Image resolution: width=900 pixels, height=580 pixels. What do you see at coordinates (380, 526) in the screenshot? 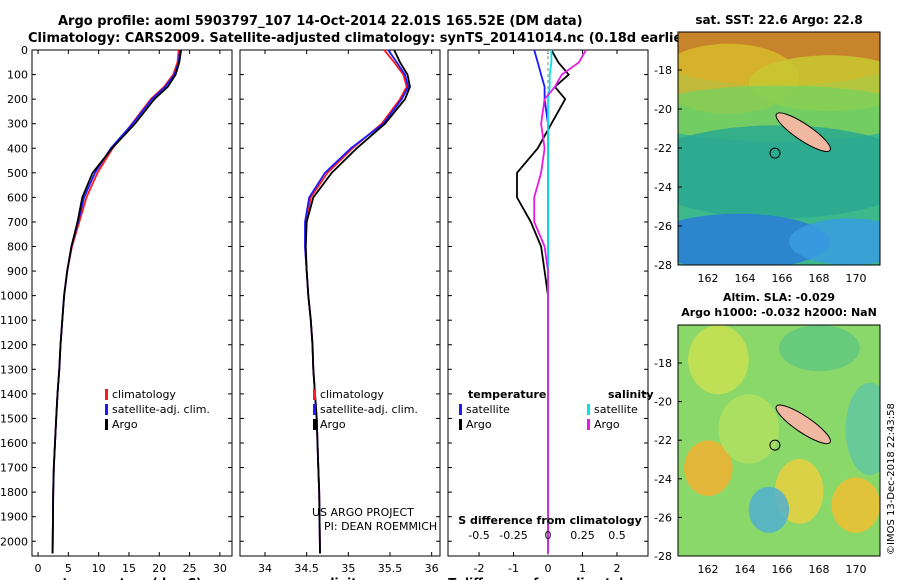
I see `credit-pi: PI: DEAN ROEMMICH` at bounding box center [380, 526].